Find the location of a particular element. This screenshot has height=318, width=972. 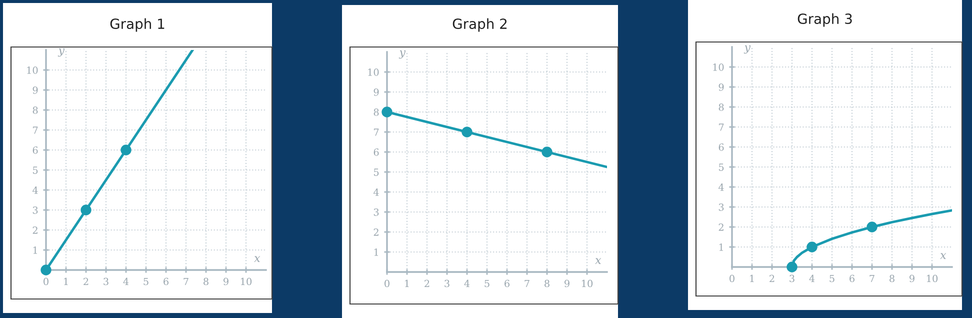

chart-title: Graph 3 is located at coordinates (825, 20).